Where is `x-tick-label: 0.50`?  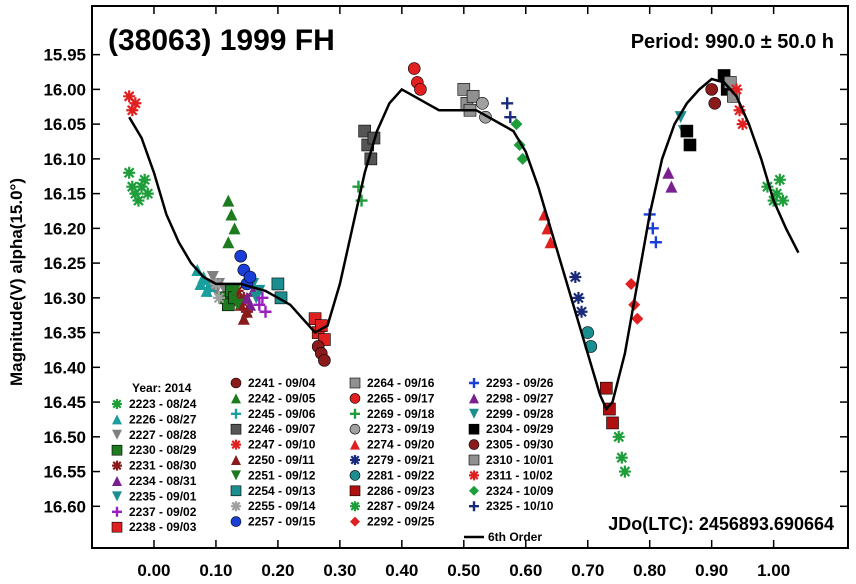
x-tick-label: 0.50 is located at coordinates (463, 570).